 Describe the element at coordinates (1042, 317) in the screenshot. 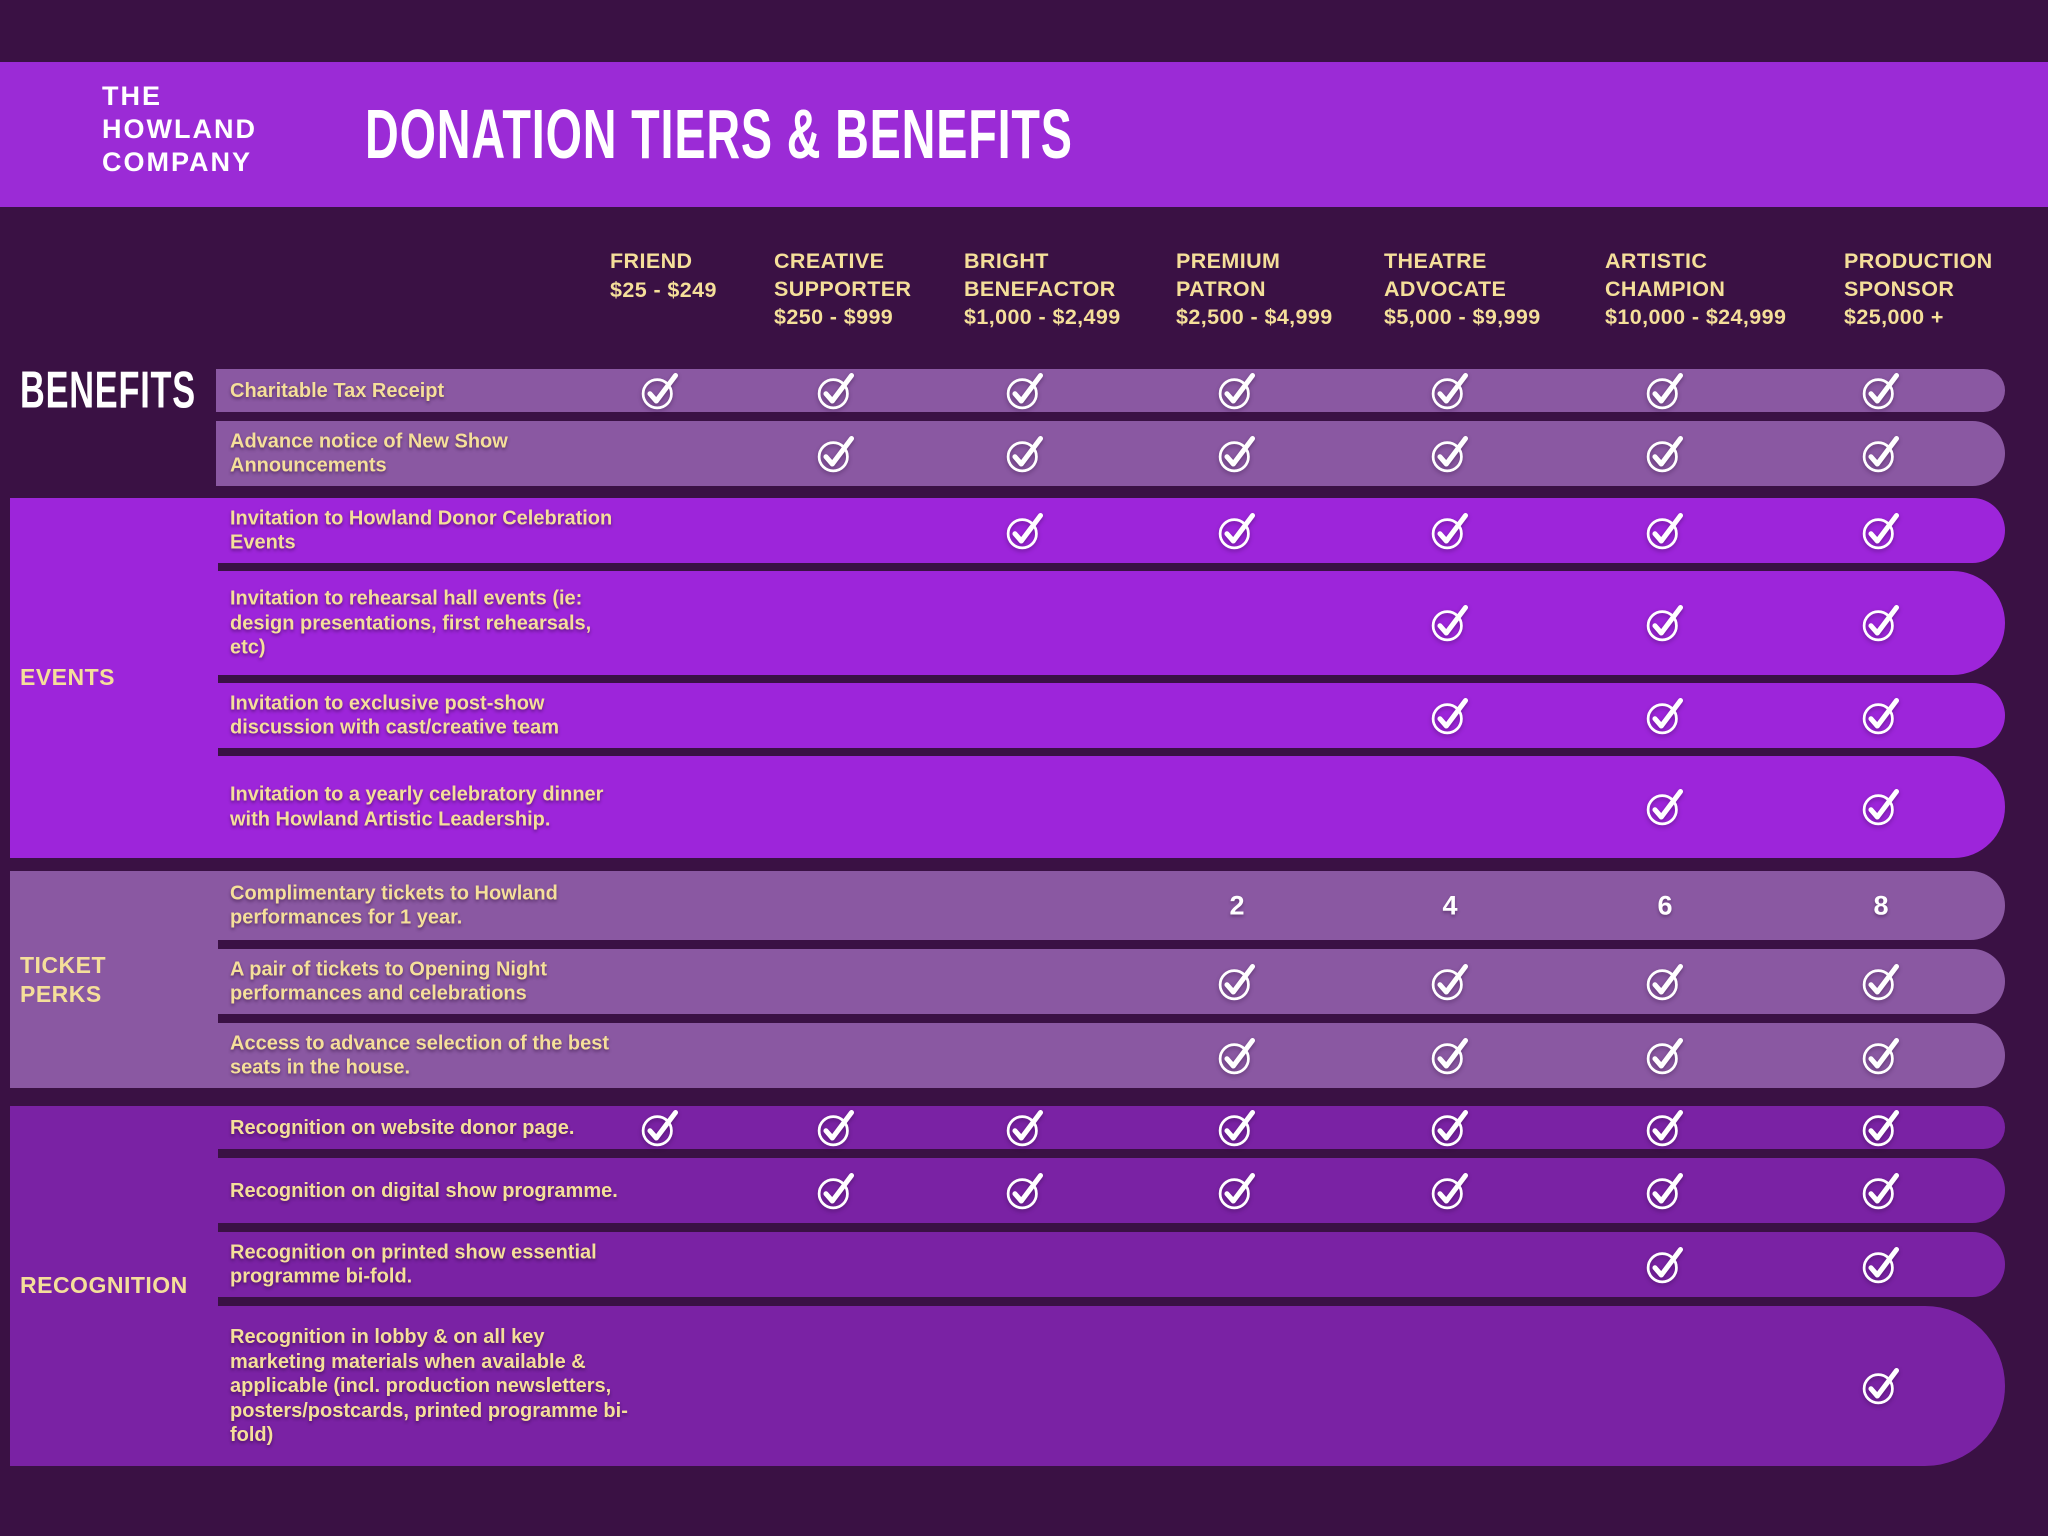

I see `tier-range: $1,000 - $2,499` at that location.